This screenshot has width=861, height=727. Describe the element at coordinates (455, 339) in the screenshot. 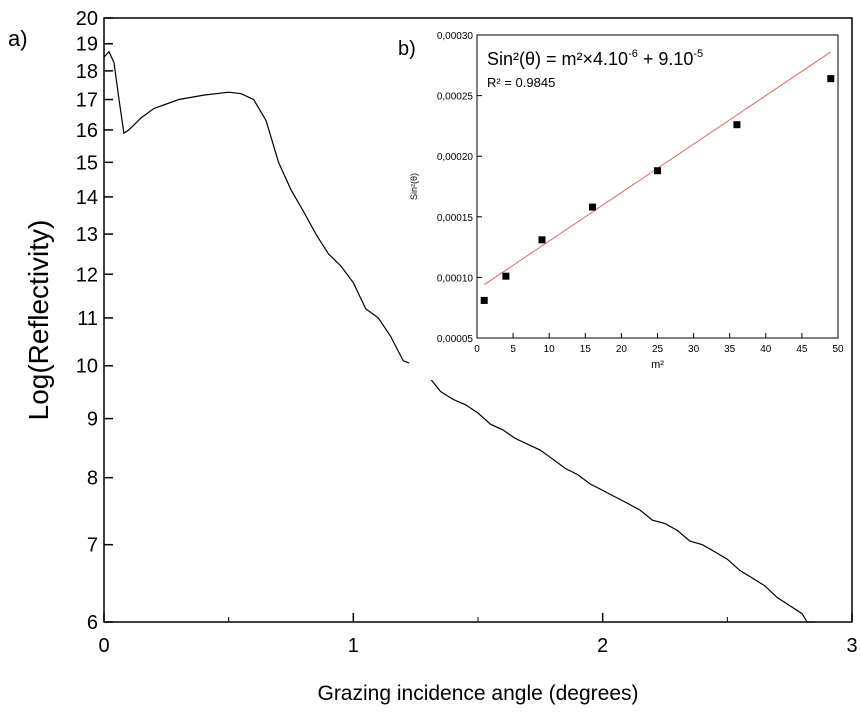

I see `inset-y-tick-label: 0,00005` at that location.